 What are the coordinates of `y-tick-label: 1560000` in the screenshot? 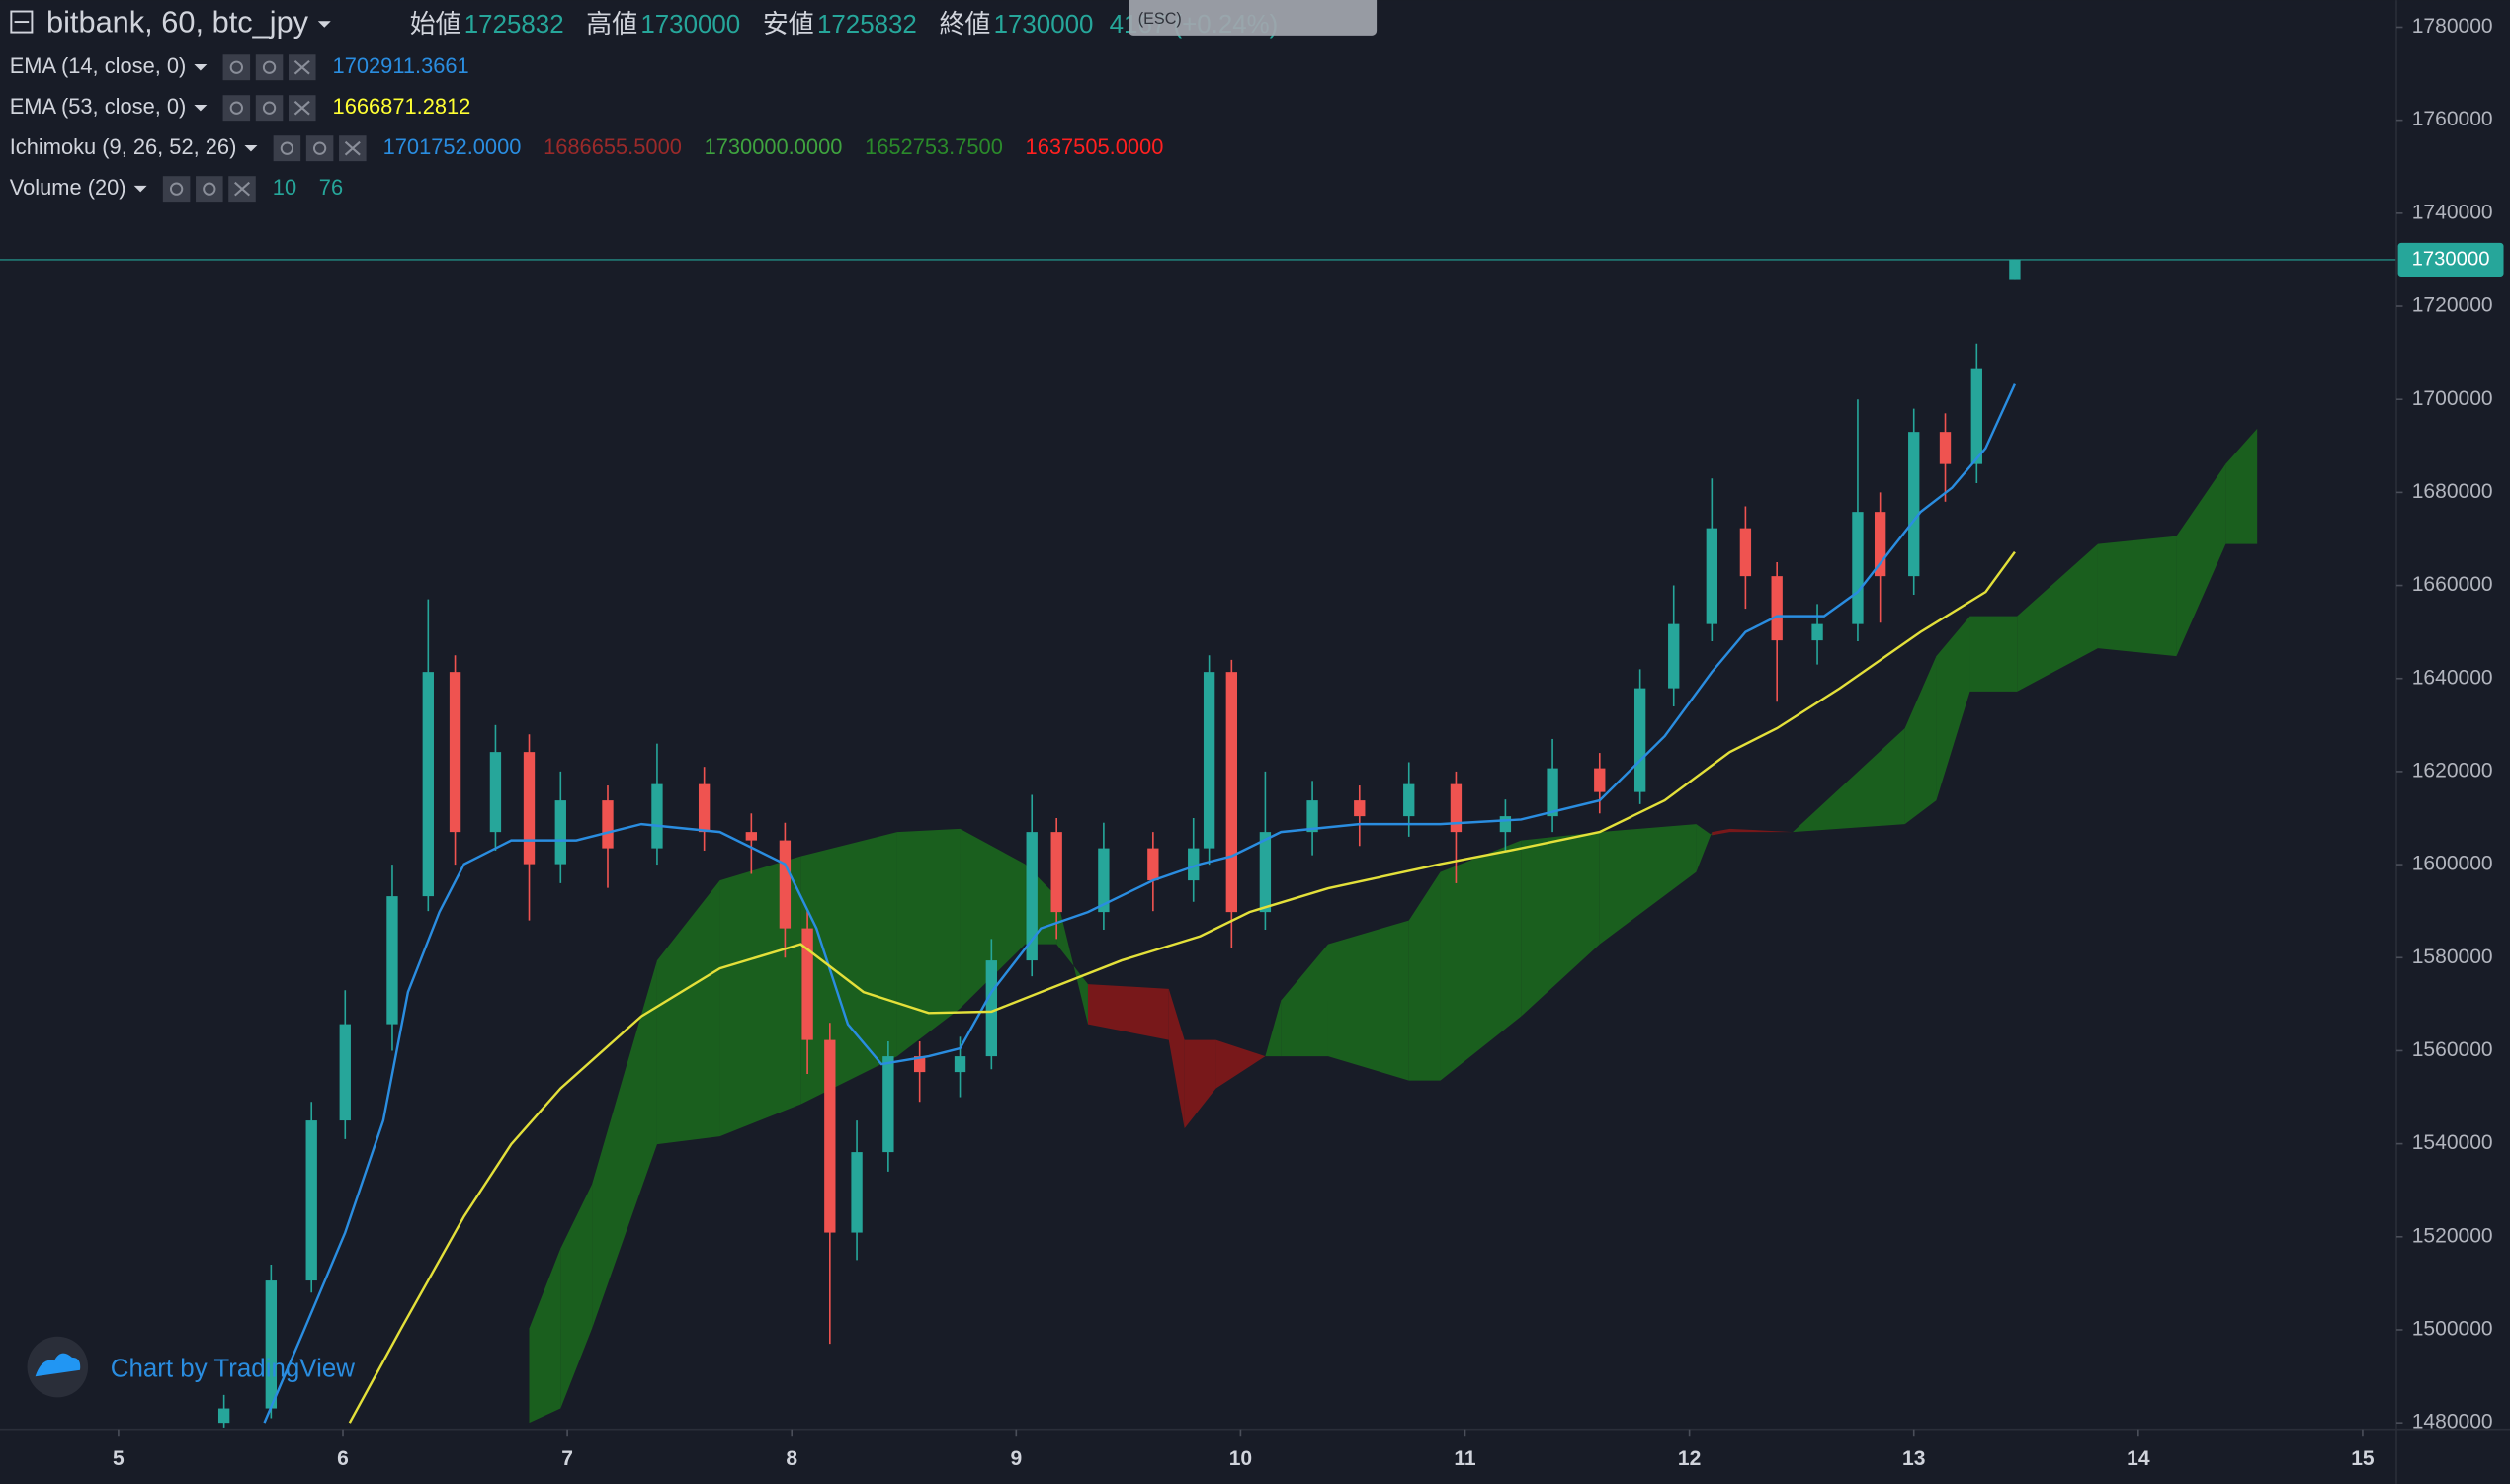 It's located at (2452, 1049).